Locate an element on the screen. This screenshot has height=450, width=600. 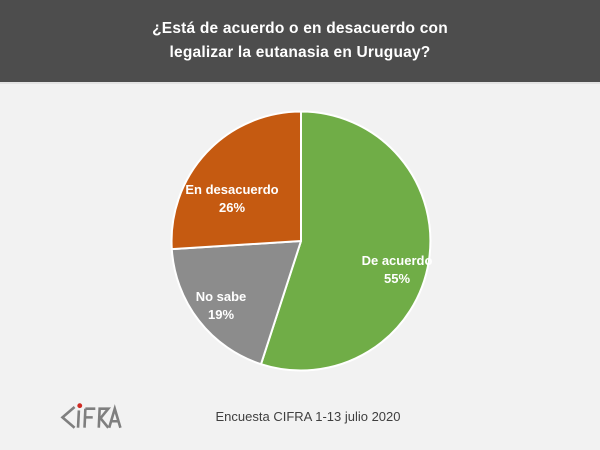
page-title-line-1: ¿Está de acuerdo o en desacuerdo con is located at coordinates (300, 28).